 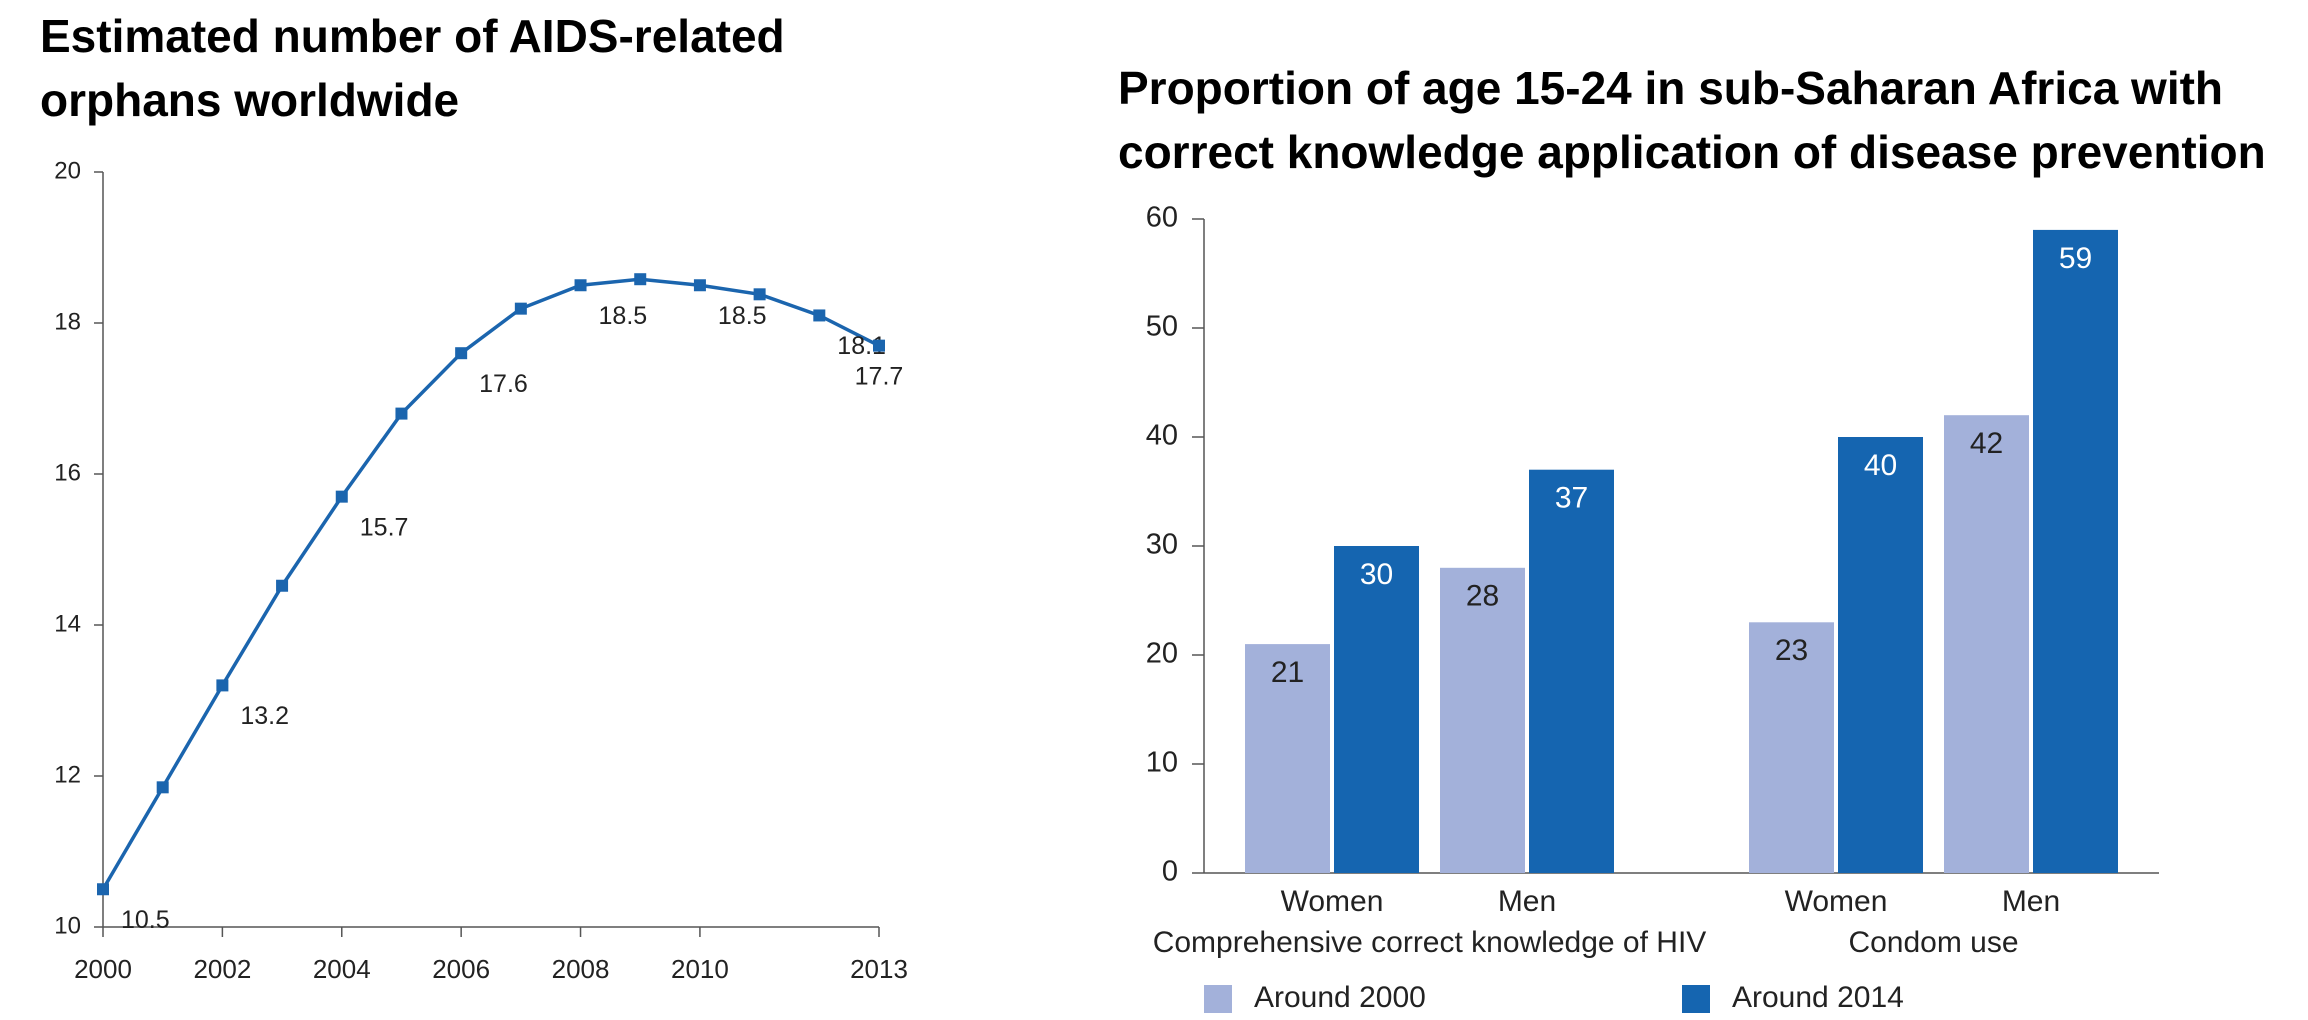 I want to click on data-label: 17.7, so click(x=879, y=376).